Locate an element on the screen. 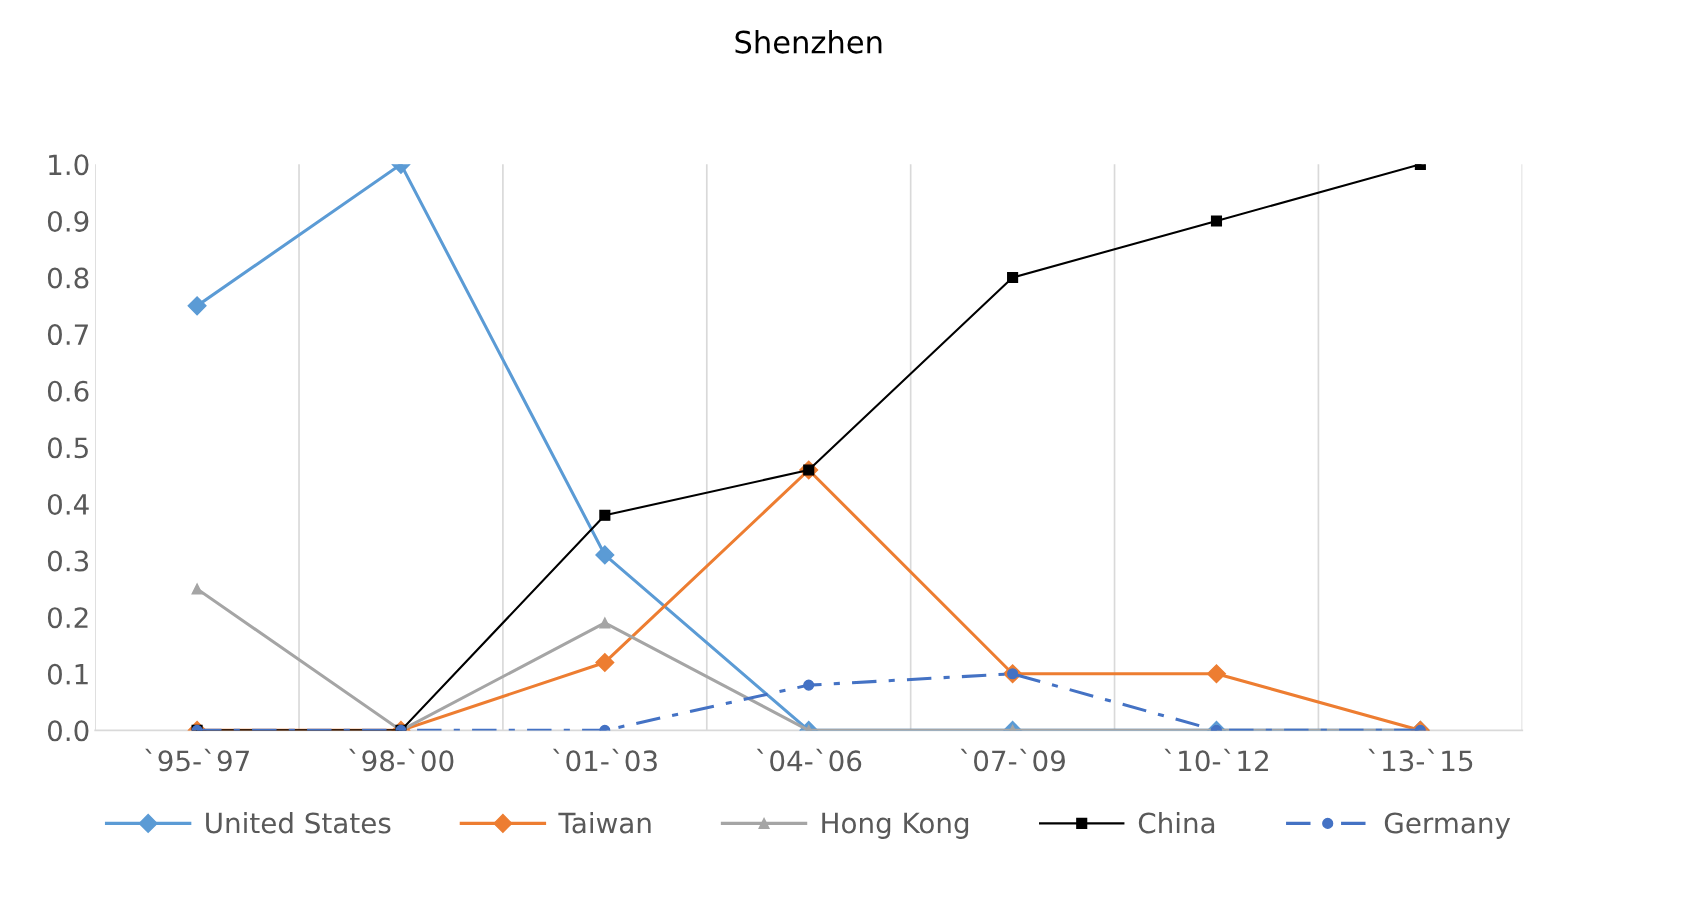  x-tick-label: `04-`06 is located at coordinates (809, 760).